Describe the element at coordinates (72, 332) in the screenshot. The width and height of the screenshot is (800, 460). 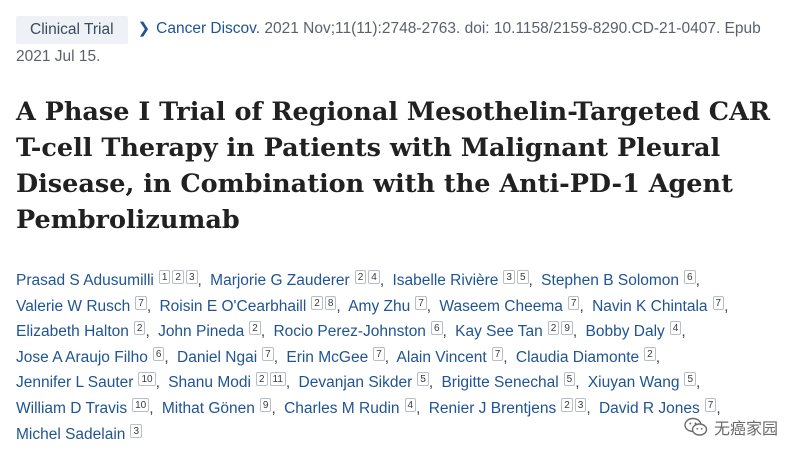
I see `author-name-link: Elizabeth Halton` at that location.